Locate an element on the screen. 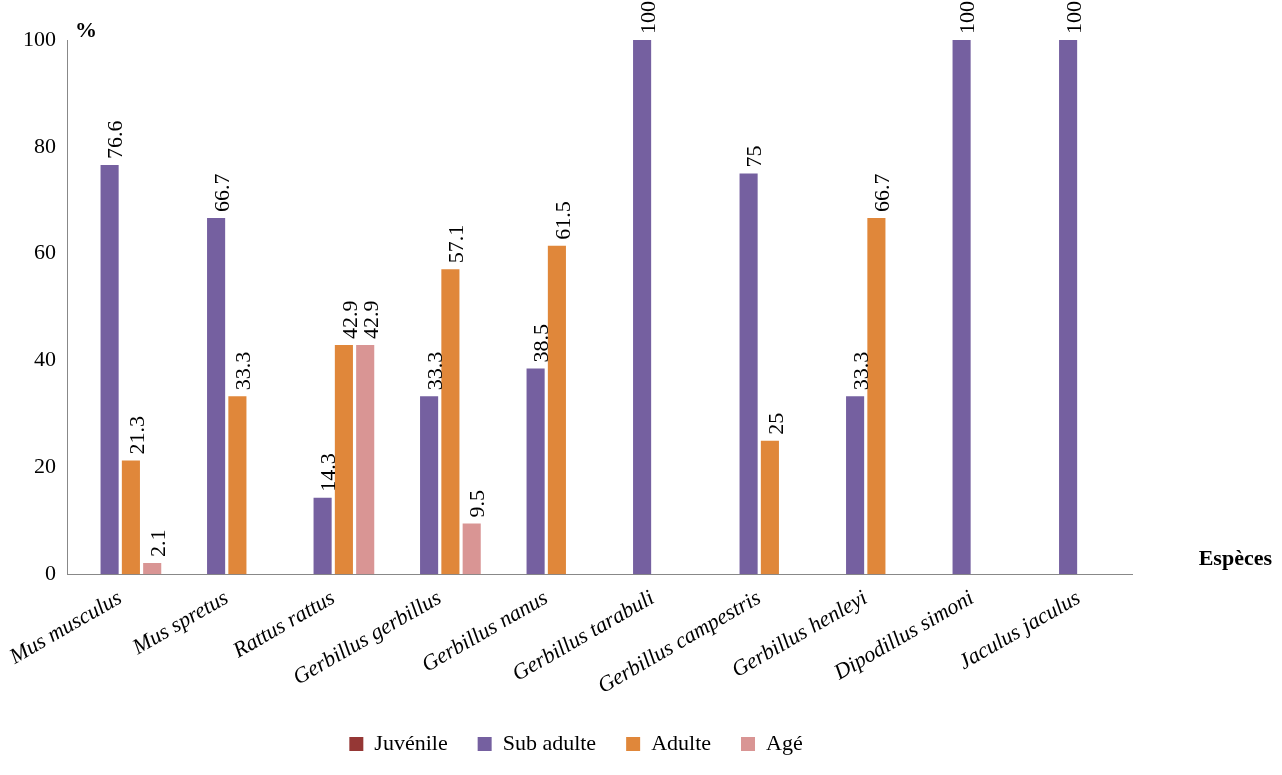 The height and width of the screenshot is (775, 1282). data-label: 38.5 is located at coordinates (541, 343).